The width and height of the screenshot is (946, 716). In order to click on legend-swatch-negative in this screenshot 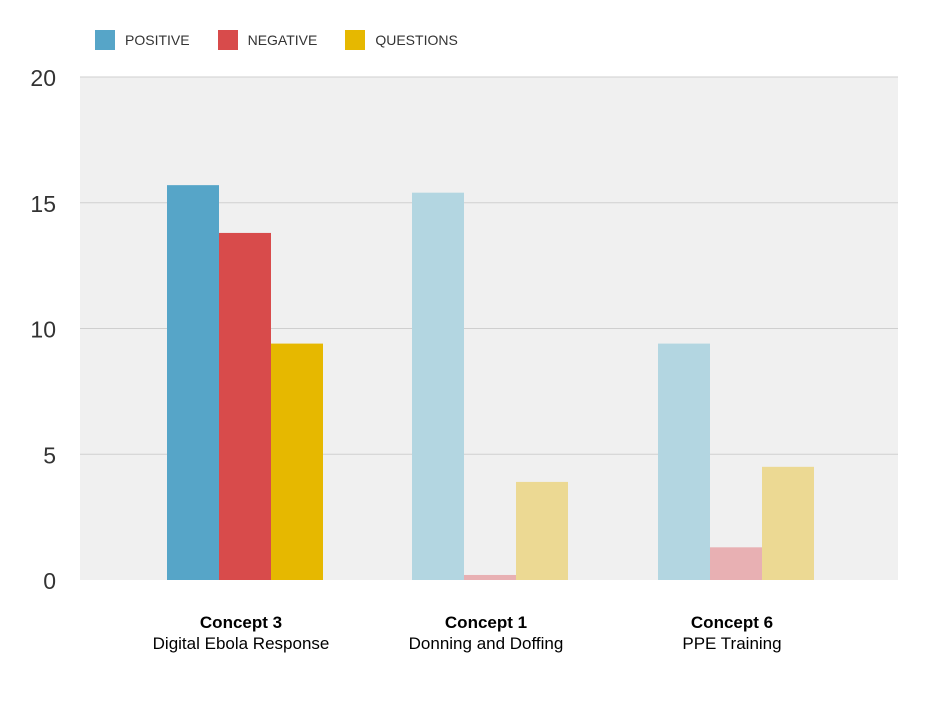, I will do `click(227, 40)`.